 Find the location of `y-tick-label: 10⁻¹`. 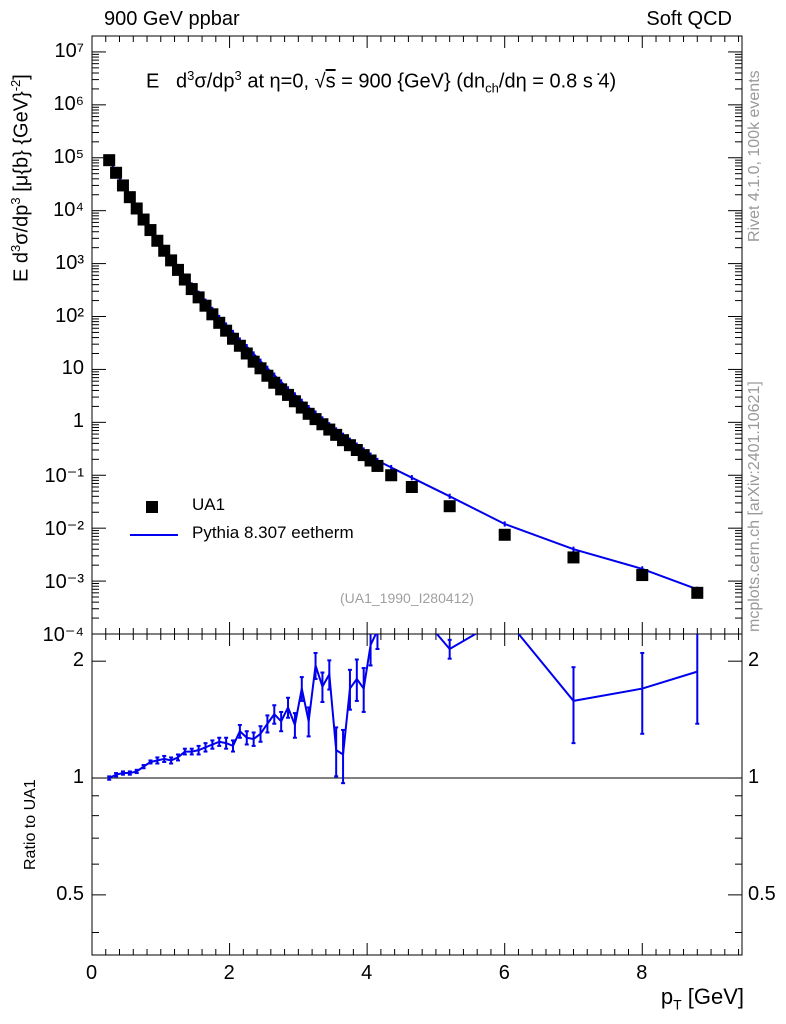

y-tick-label: 10⁻¹ is located at coordinates (64, 476).